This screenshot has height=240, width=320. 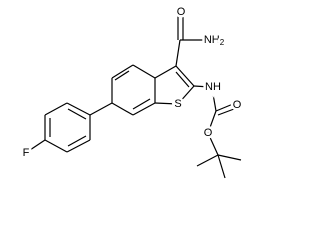 I want to click on atom-label: S, so click(x=177, y=104).